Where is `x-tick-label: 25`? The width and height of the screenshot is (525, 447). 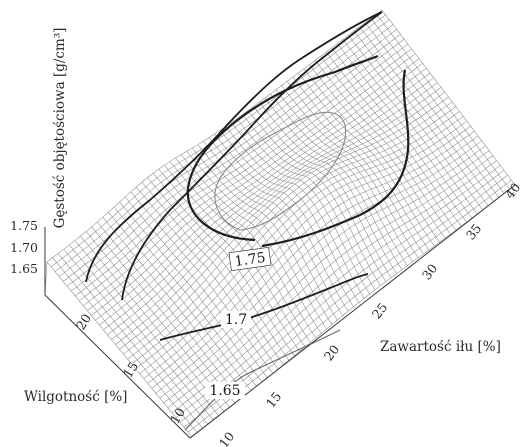 x-tick-label: 25 is located at coordinates (380, 311).